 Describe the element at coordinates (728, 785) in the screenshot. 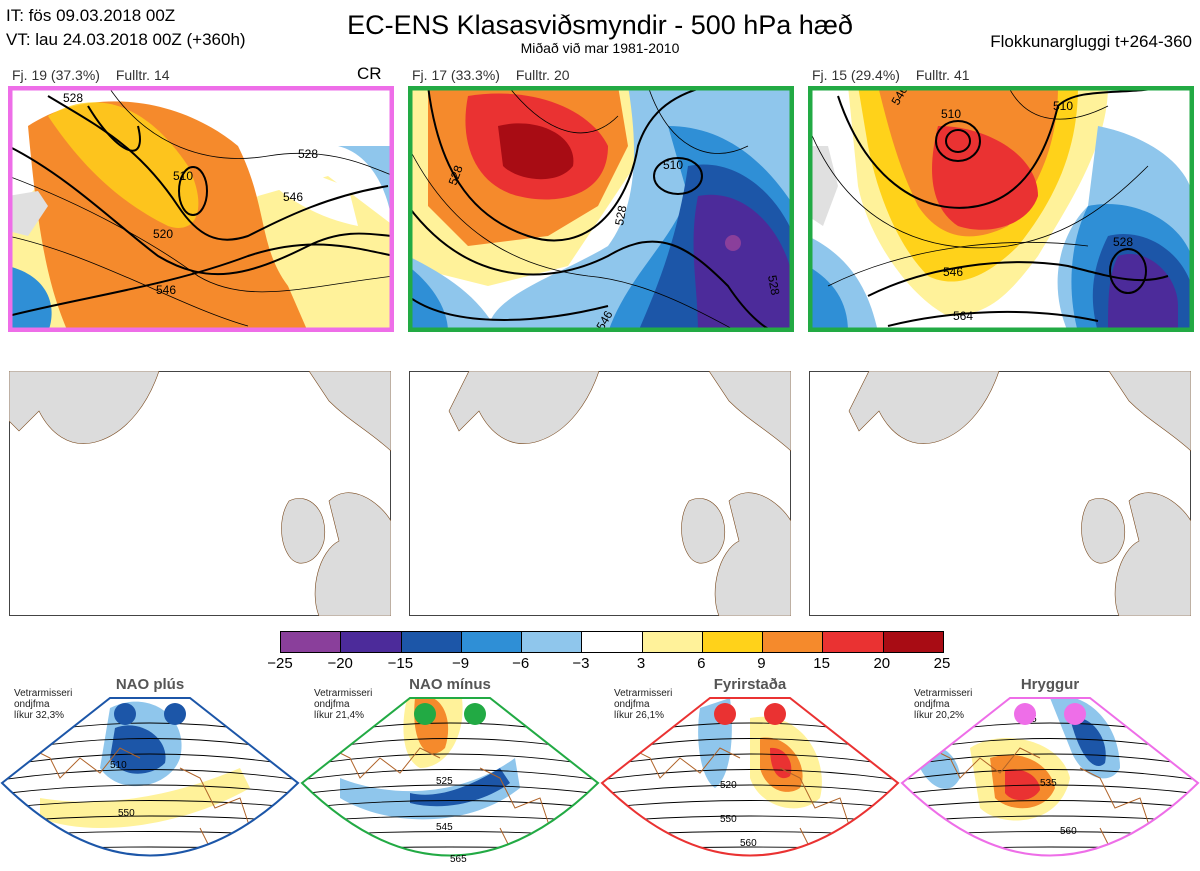

I see `regime-contour-label: 520` at that location.